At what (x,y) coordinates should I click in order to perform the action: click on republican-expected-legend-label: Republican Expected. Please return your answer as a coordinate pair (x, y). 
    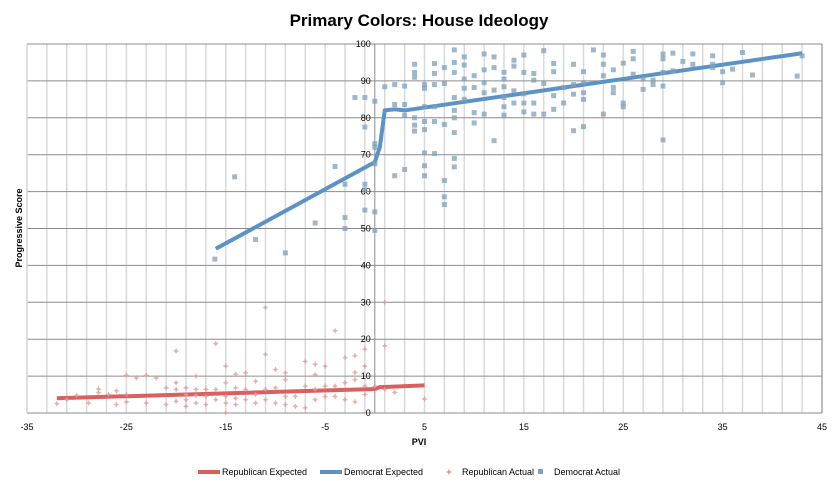
    Looking at the image, I should click on (264, 472).